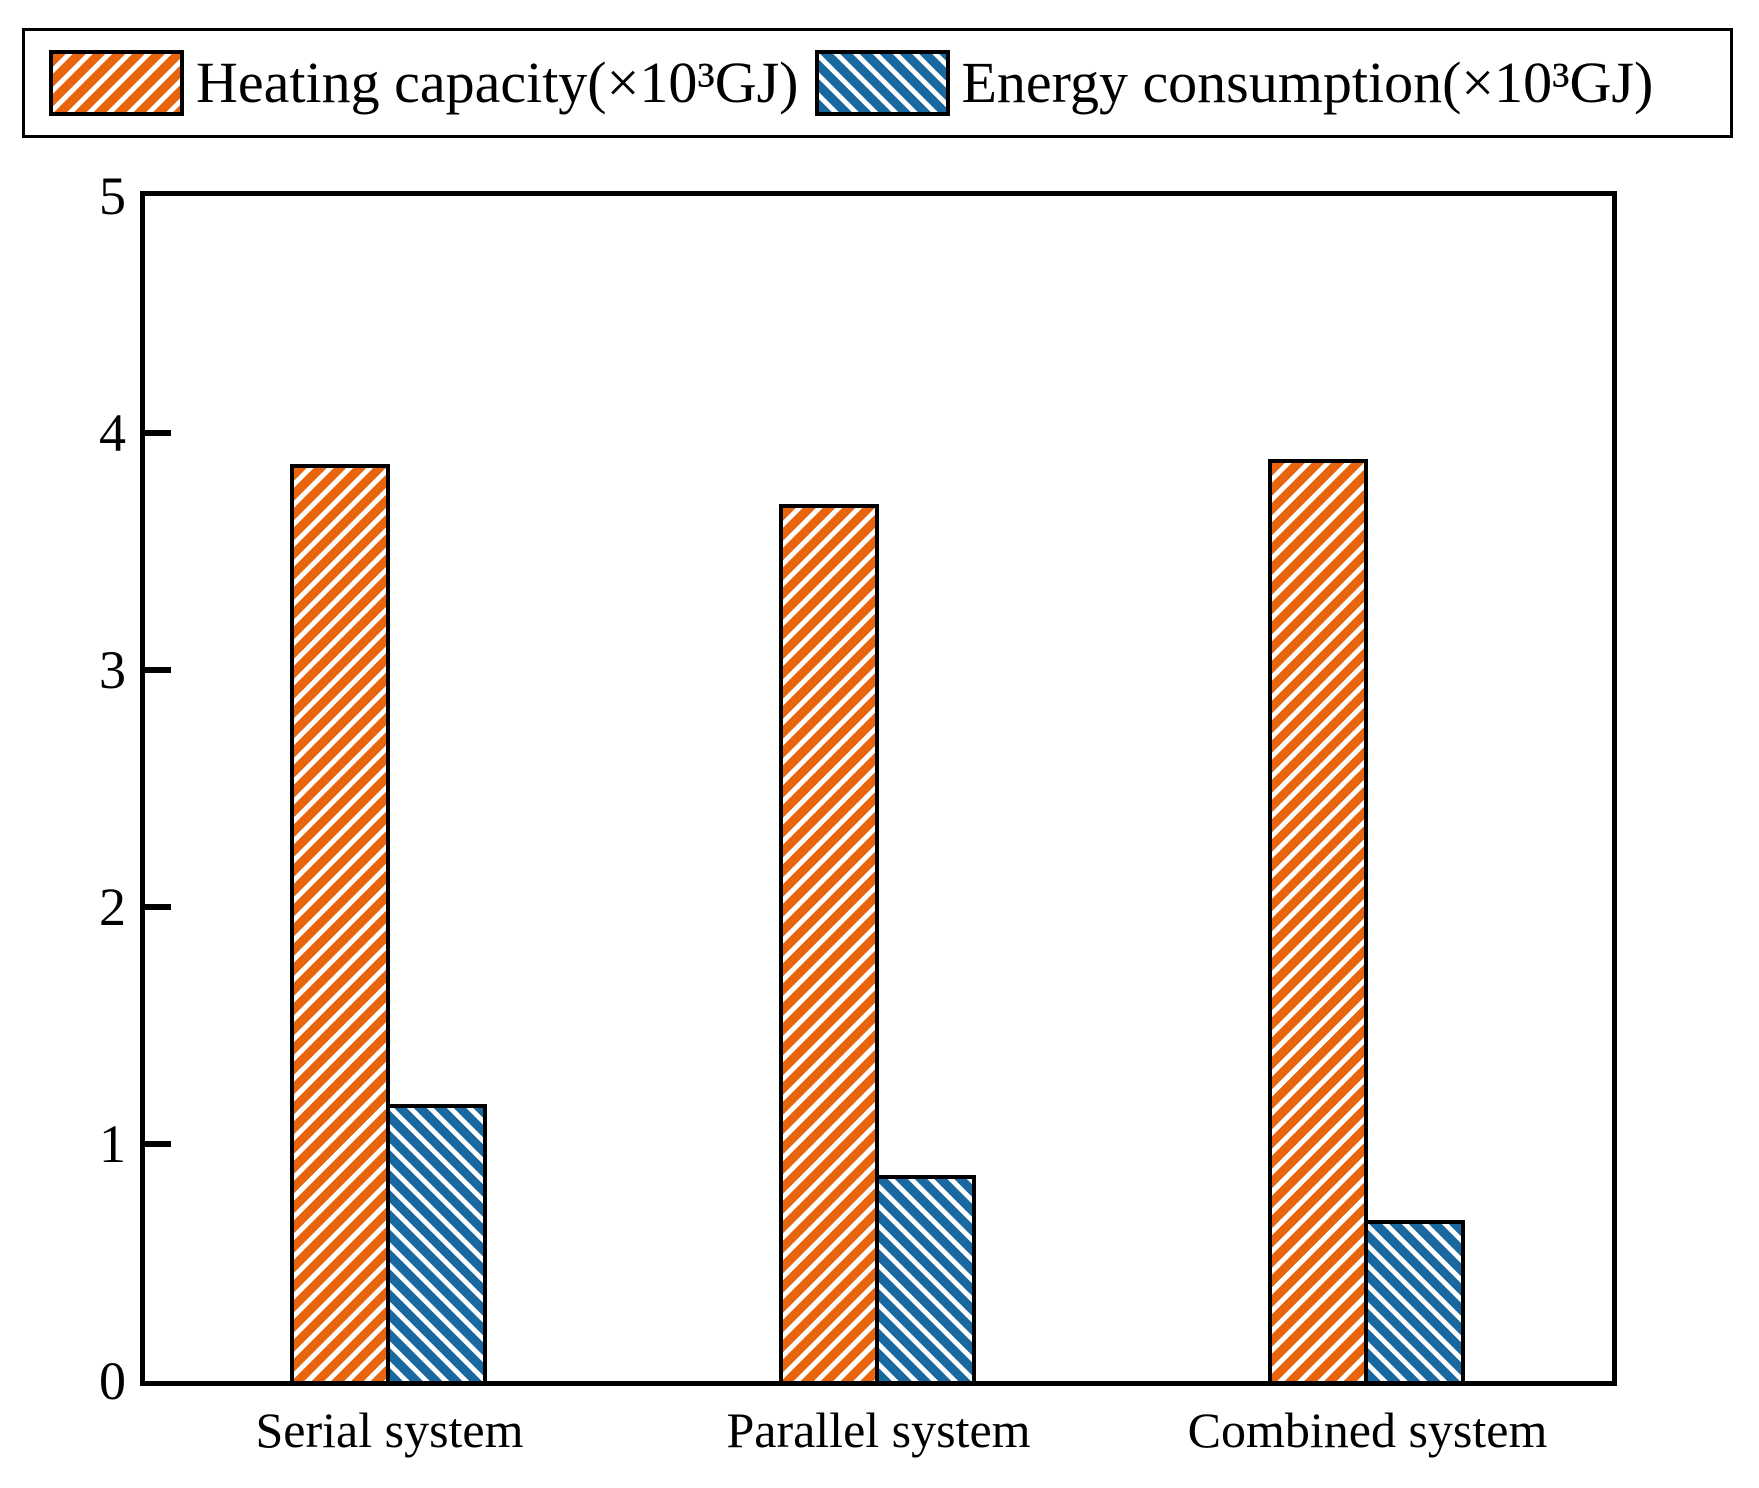  Describe the element at coordinates (497, 82) in the screenshot. I see `legend-label: Heating capacity(×10³GJ)` at that location.